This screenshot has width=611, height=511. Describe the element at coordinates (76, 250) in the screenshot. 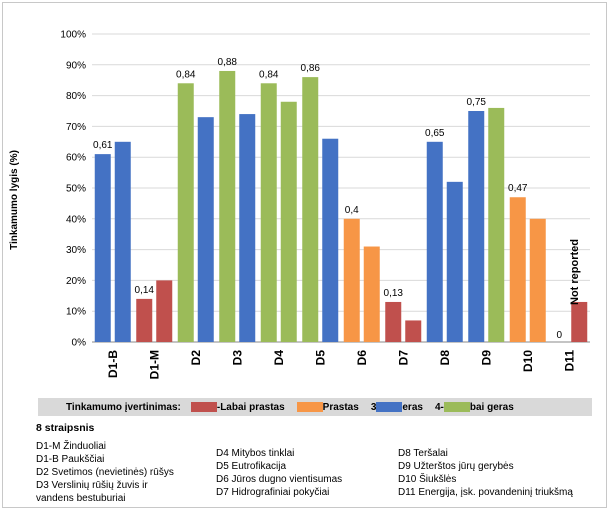

I see `y-tick-label: 30%` at that location.